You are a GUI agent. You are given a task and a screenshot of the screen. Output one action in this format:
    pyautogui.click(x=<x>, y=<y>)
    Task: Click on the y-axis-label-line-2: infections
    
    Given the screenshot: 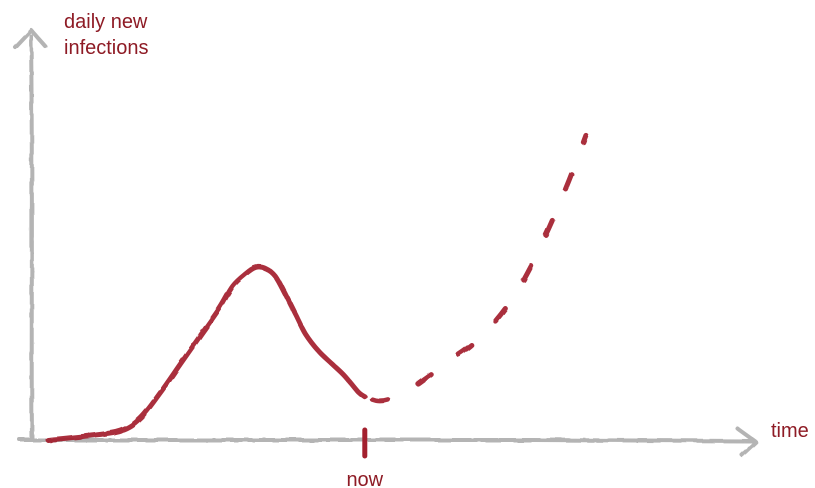 What is the action you would take?
    pyautogui.click(x=106, y=48)
    